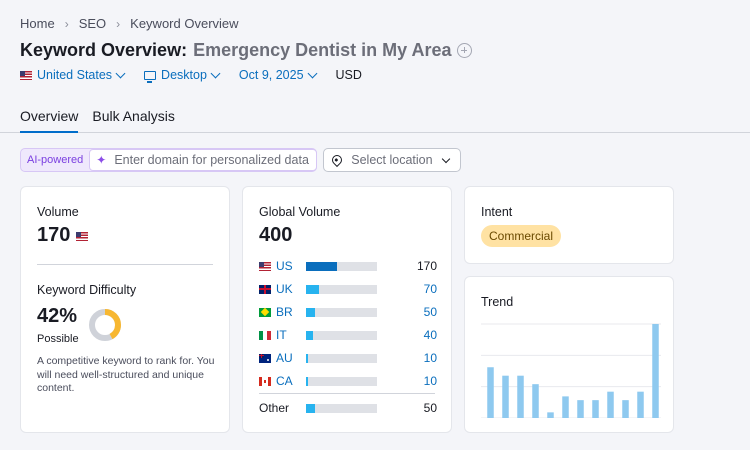  What do you see at coordinates (300, 212) in the screenshot?
I see `global-volume-label: Global Volume` at bounding box center [300, 212].